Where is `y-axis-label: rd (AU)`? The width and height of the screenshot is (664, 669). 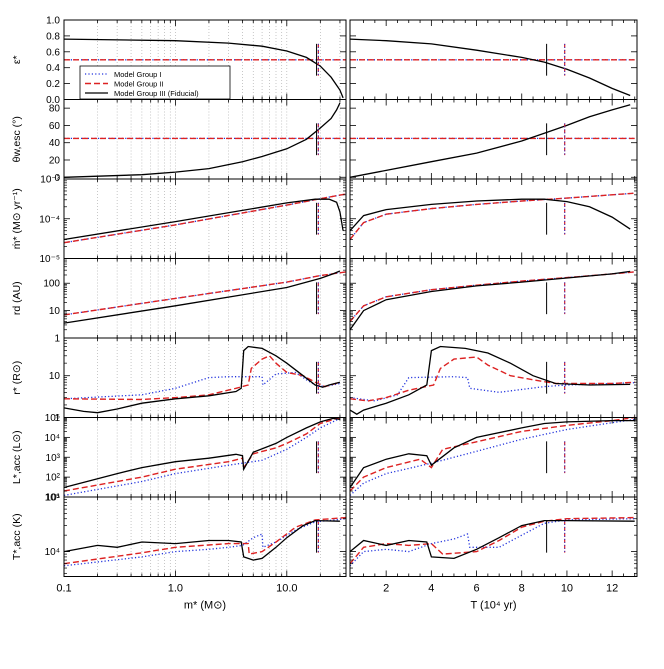
y-axis-label: rd (AU) is located at coordinates (17, 298).